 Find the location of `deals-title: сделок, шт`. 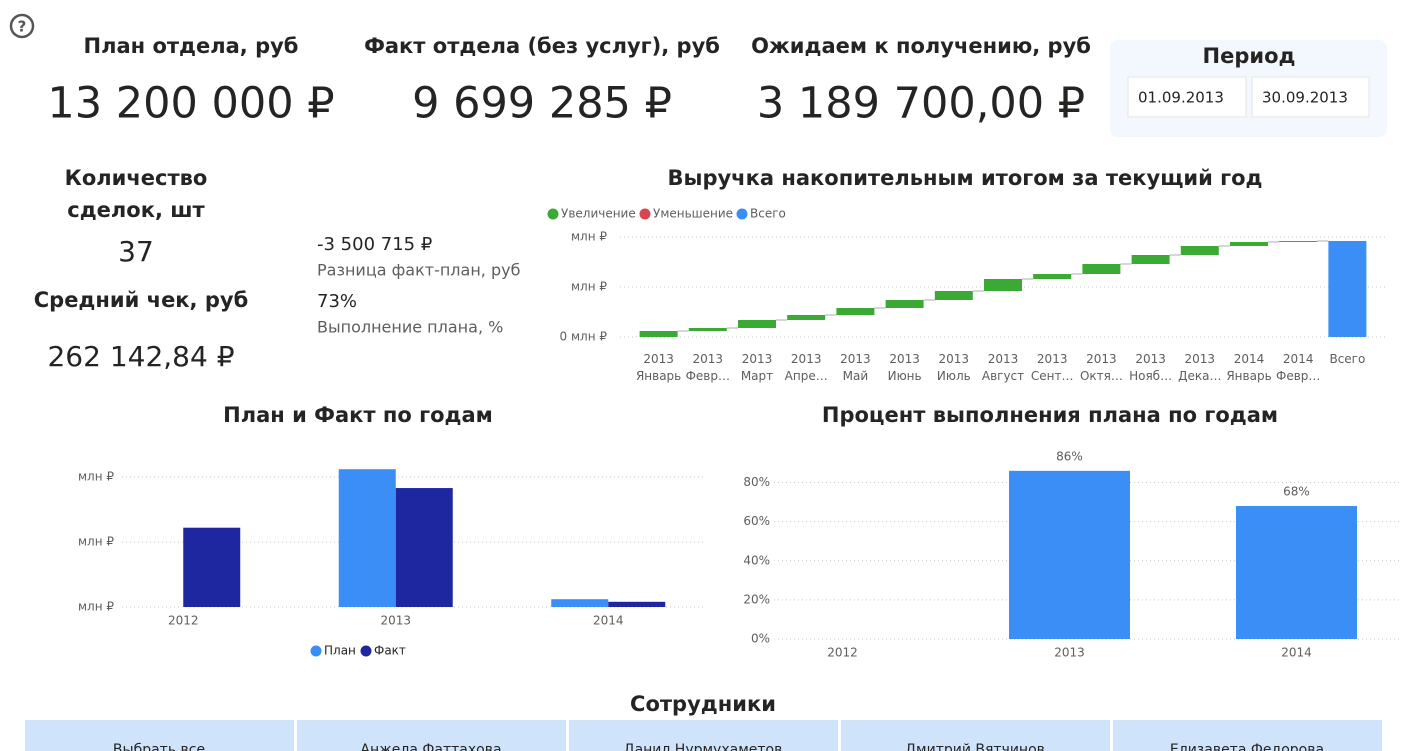

deals-title: сделок, шт is located at coordinates (136, 210).